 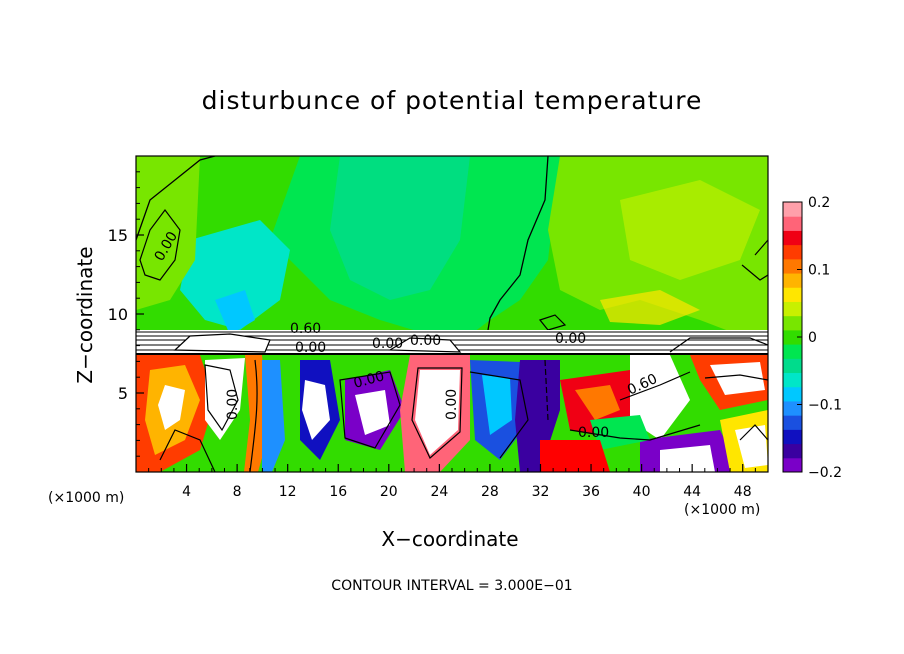 What do you see at coordinates (642, 492) in the screenshot?
I see `x-tick-label: 40` at bounding box center [642, 492].